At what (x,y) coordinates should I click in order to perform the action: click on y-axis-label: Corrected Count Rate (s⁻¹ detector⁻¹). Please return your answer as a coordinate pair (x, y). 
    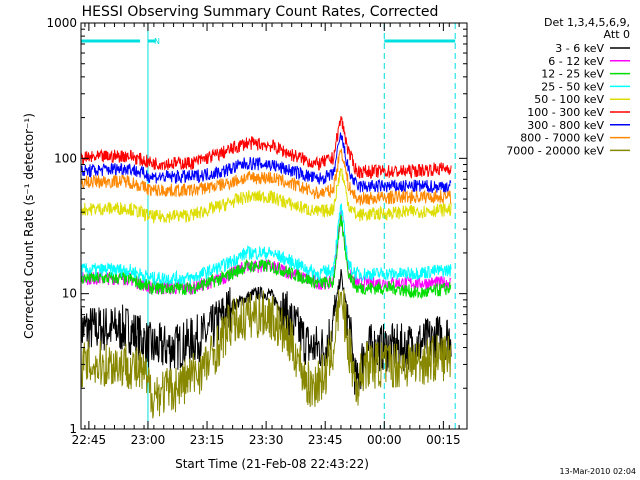
    Looking at the image, I should click on (29, 226).